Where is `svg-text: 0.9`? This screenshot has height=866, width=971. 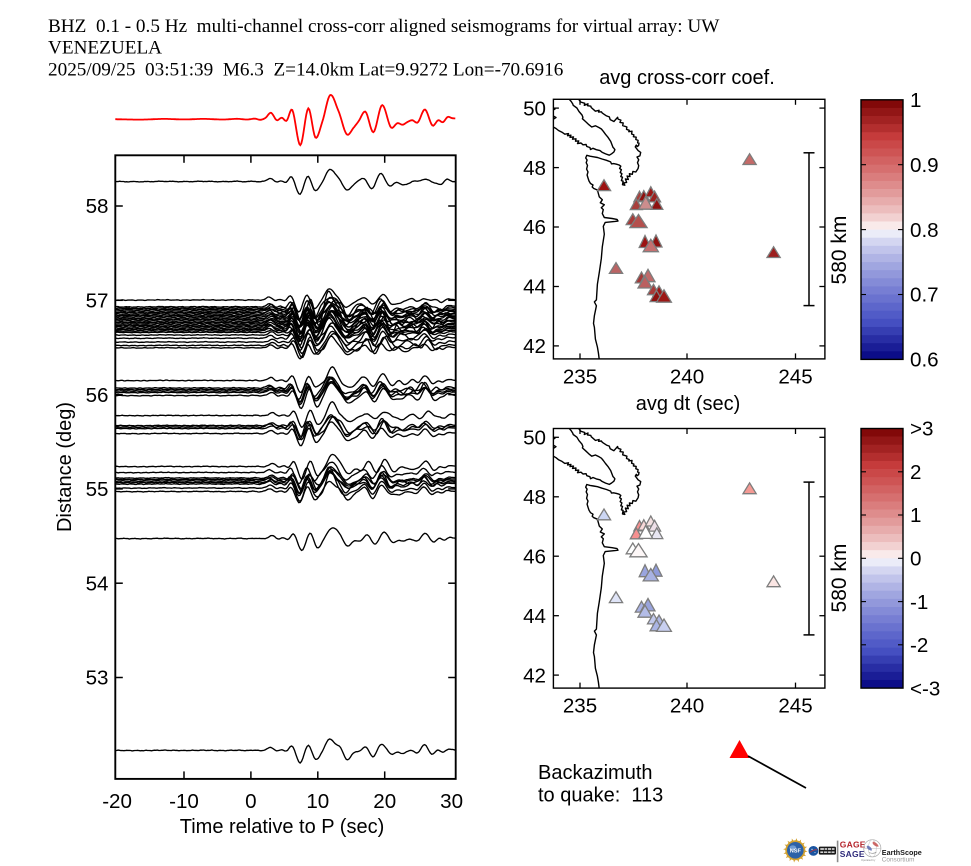 svg-text: 0.9 is located at coordinates (924, 165).